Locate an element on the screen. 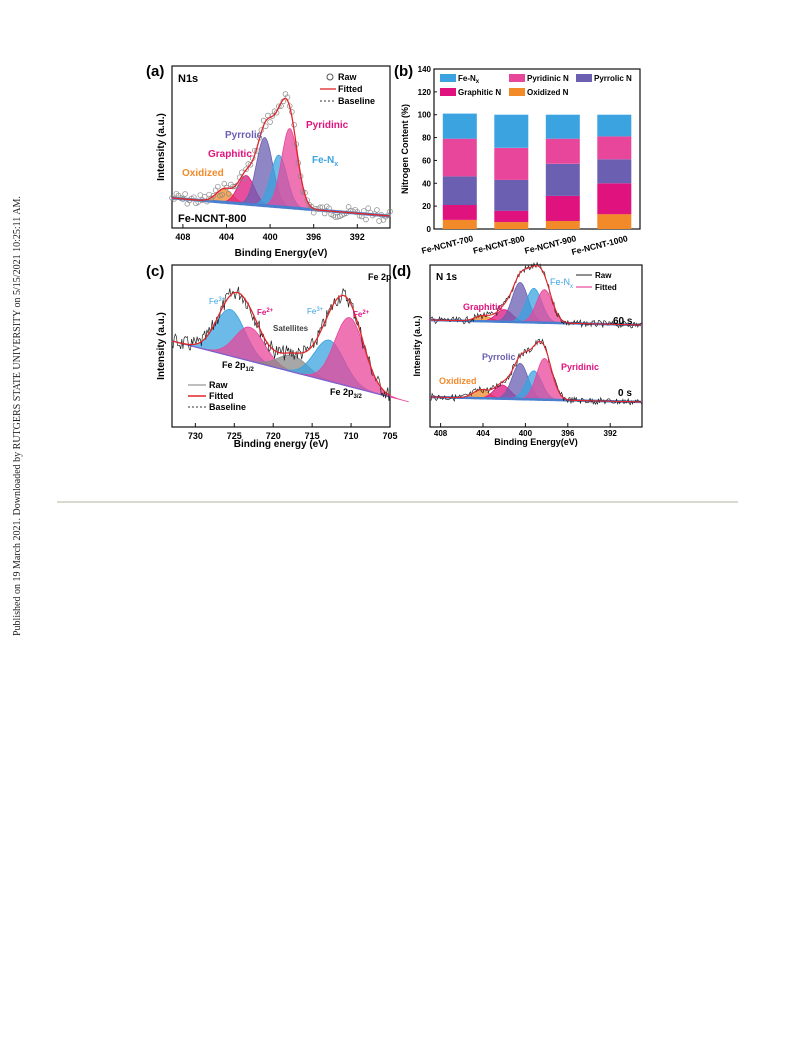  raw-line is located at coordinates (536, 372).